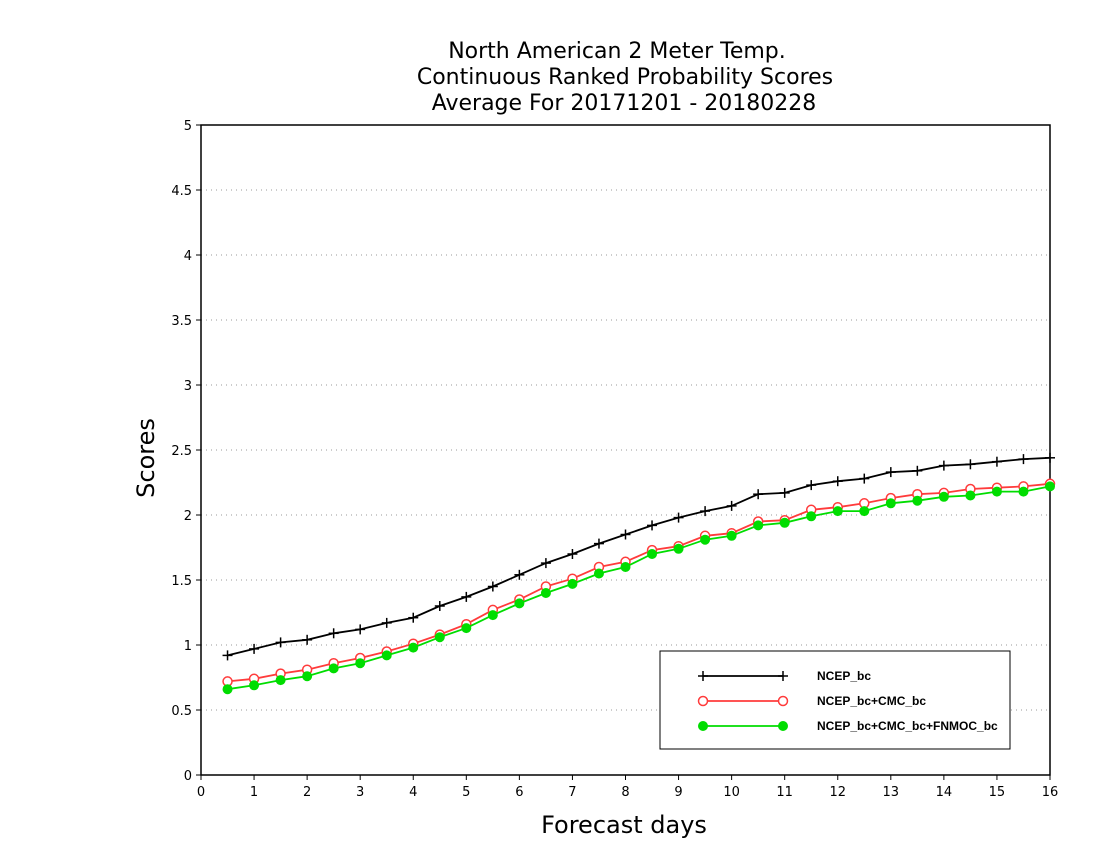  I want to click on x-tick-label: 5, so click(466, 792).